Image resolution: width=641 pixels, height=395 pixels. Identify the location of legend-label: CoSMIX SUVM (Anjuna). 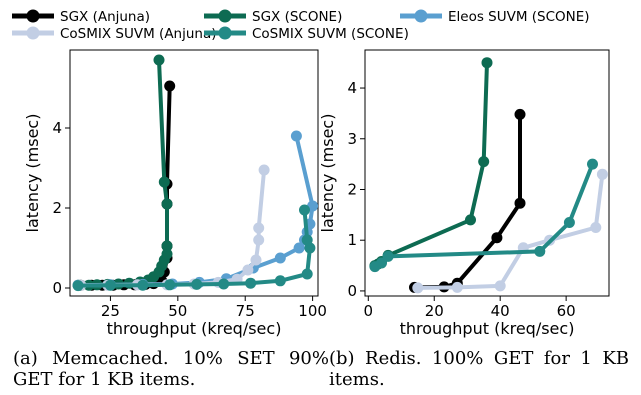
(138, 34).